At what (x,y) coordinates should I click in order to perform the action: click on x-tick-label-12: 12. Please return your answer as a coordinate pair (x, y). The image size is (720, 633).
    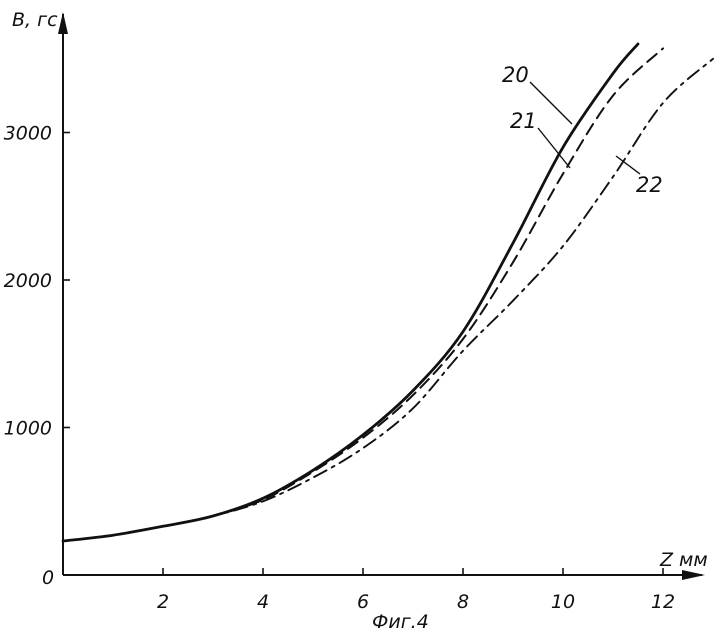
    Looking at the image, I should click on (663, 602).